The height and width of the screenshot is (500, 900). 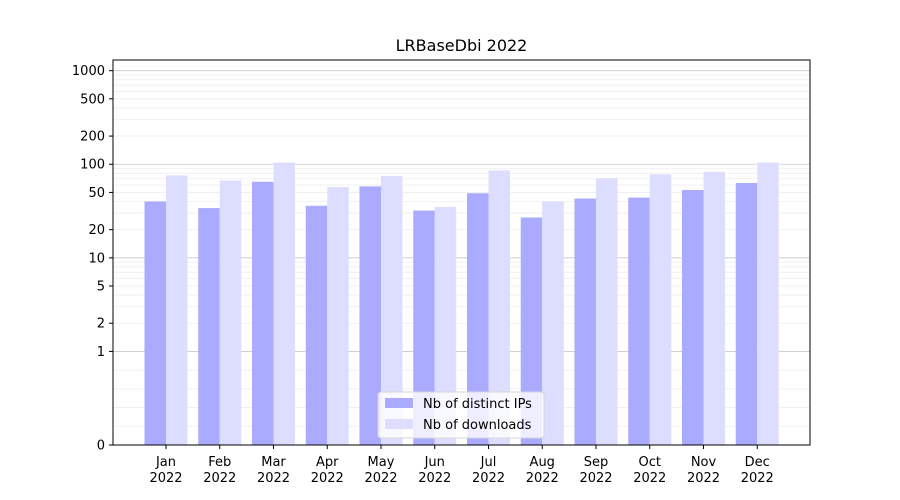 What do you see at coordinates (96, 258) in the screenshot?
I see `y-tick-label: 10` at bounding box center [96, 258].